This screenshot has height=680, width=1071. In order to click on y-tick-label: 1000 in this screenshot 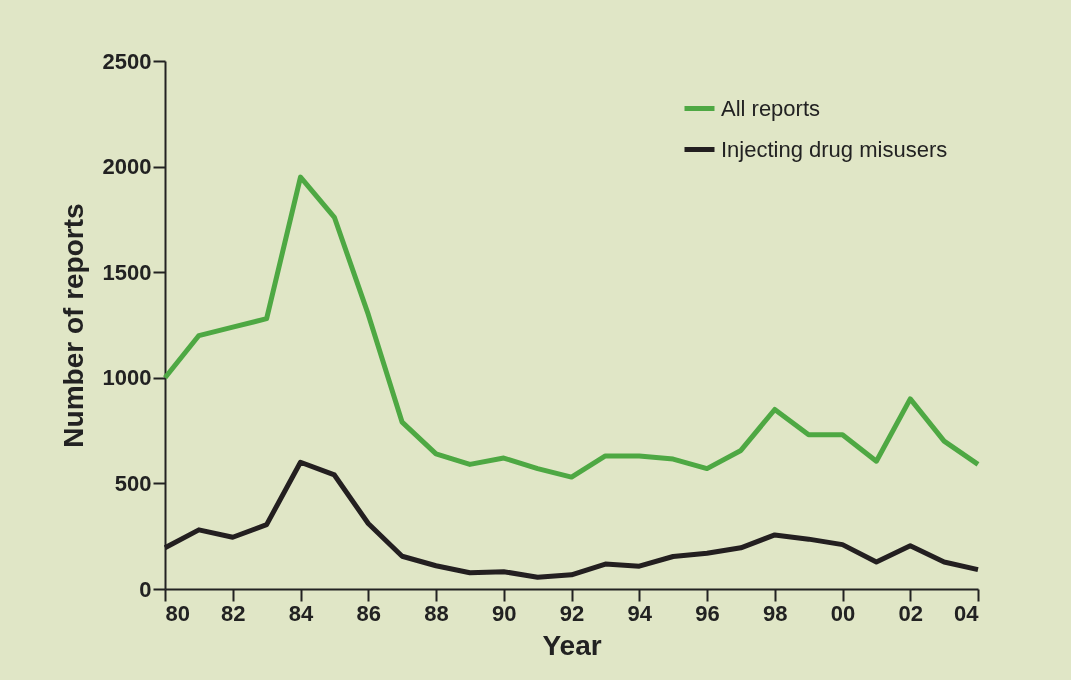, I will do `click(127, 378)`.